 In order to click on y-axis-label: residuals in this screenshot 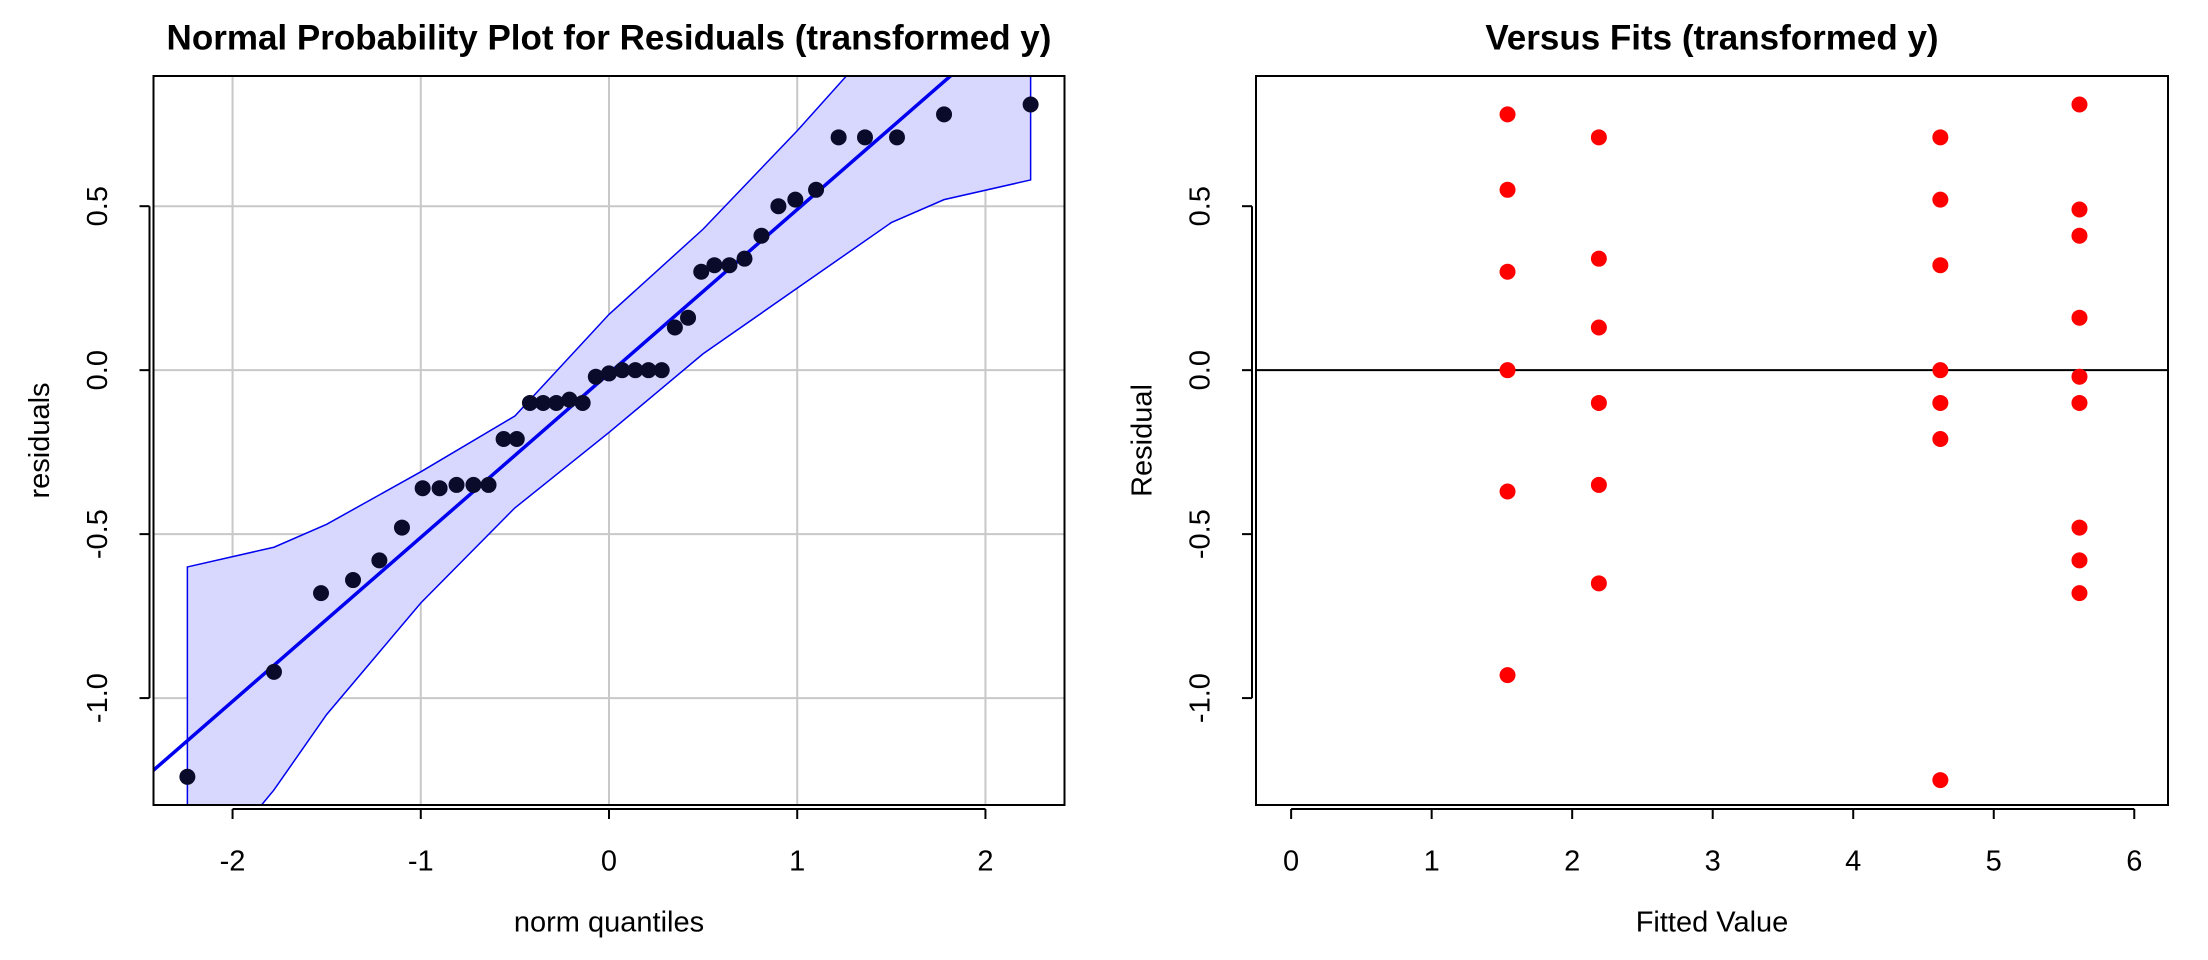, I will do `click(40, 440)`.